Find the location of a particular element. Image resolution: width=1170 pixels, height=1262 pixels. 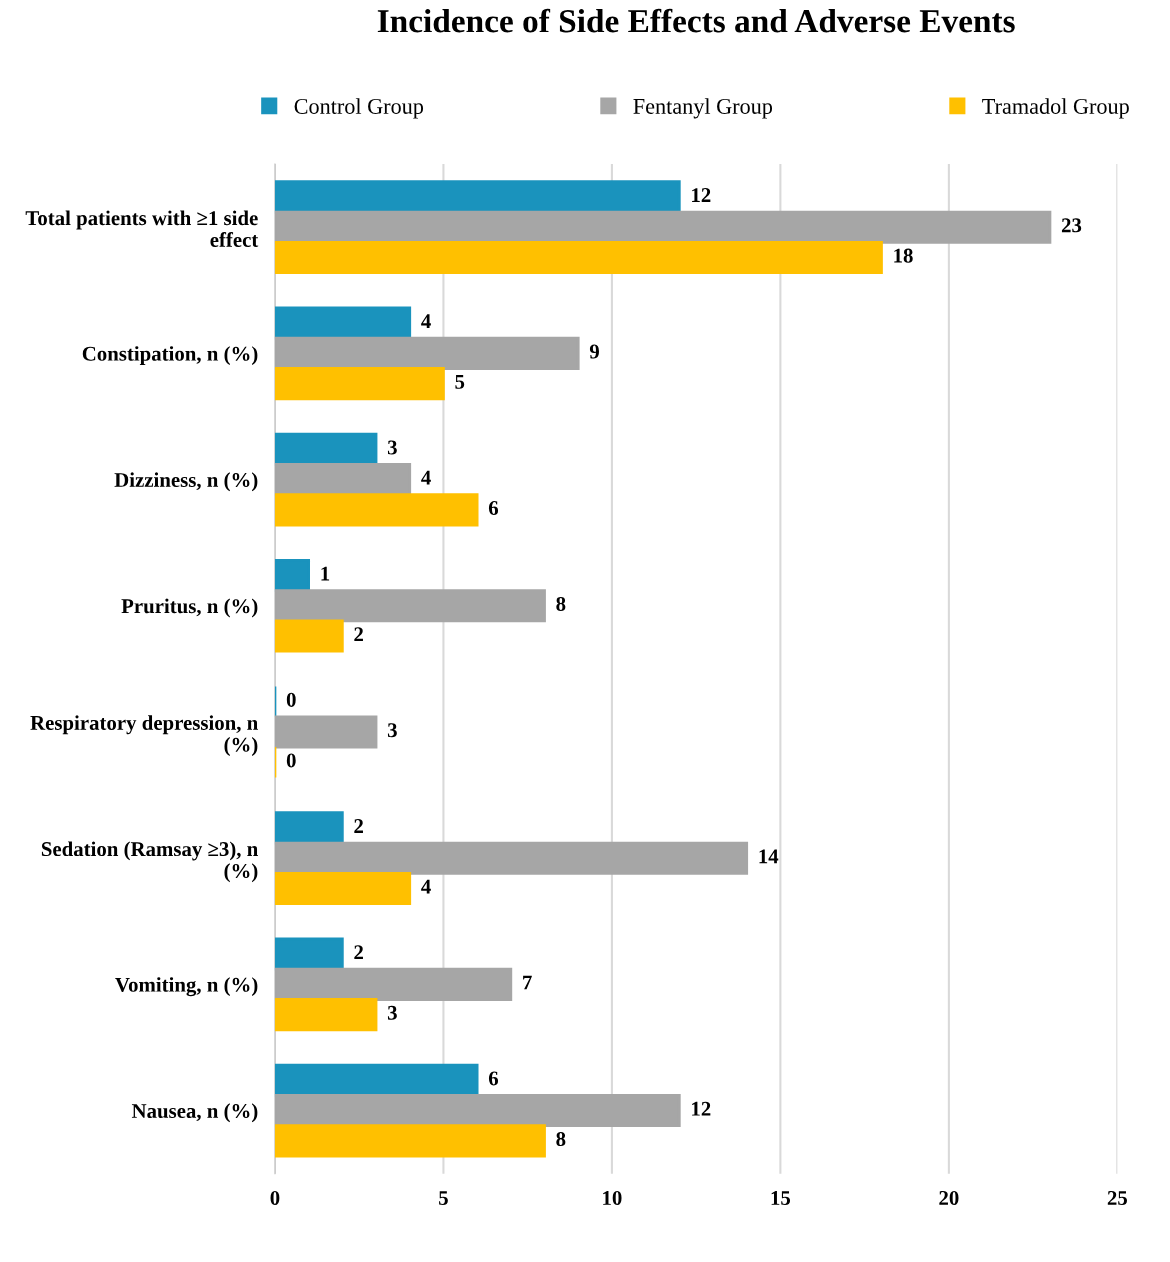

y-tick-label: Respiratory depression, n (%) is located at coordinates (144, 735).